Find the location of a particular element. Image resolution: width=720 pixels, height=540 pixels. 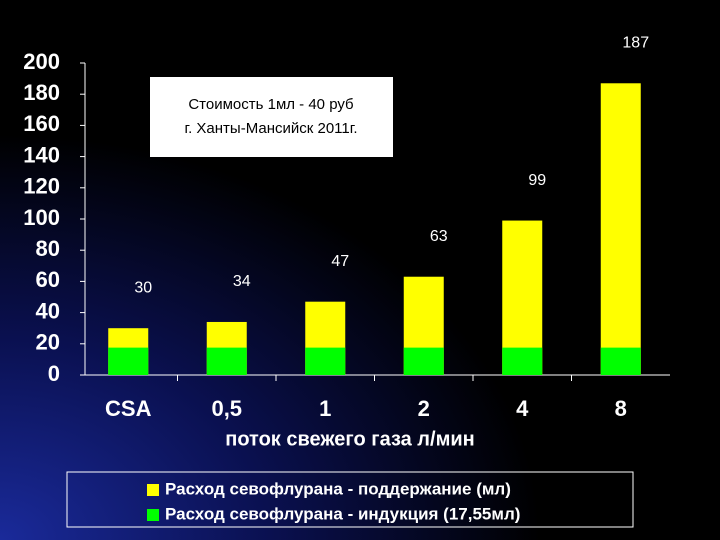

y-tick-label: 40 is located at coordinates (48, 310).